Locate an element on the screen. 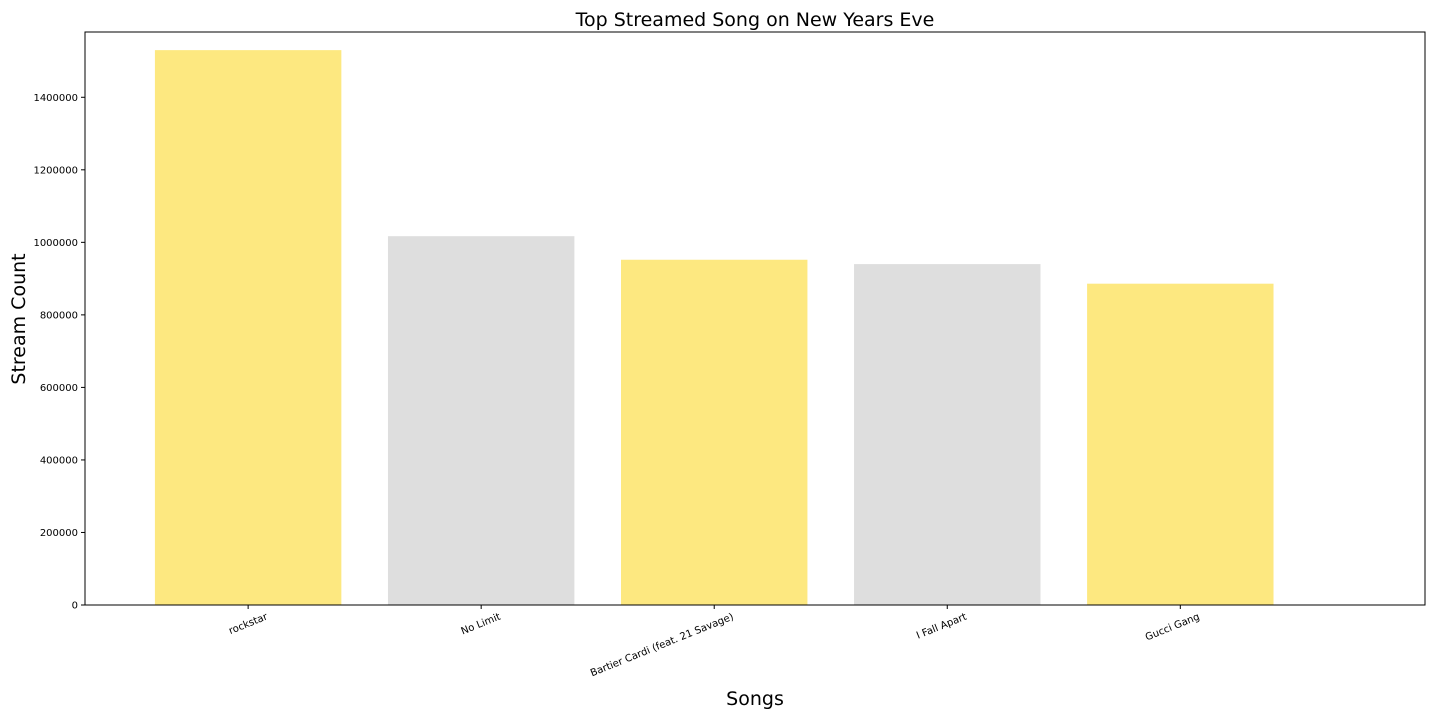 The width and height of the screenshot is (1440, 720). y-tick-label: 1400000 is located at coordinates (55, 98).